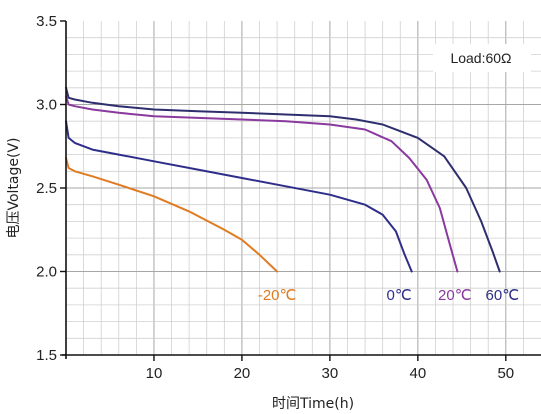  What do you see at coordinates (503, 295) in the screenshot?
I see `series-label-3: 60℃` at bounding box center [503, 295].